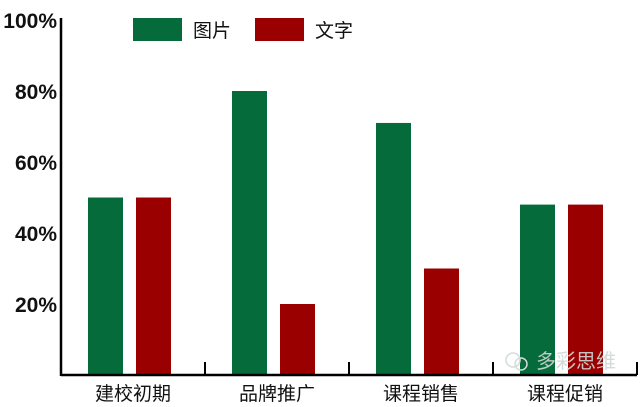  Describe the element at coordinates (576, 361) in the screenshot. I see `watermark-text: 多彩思维` at that location.